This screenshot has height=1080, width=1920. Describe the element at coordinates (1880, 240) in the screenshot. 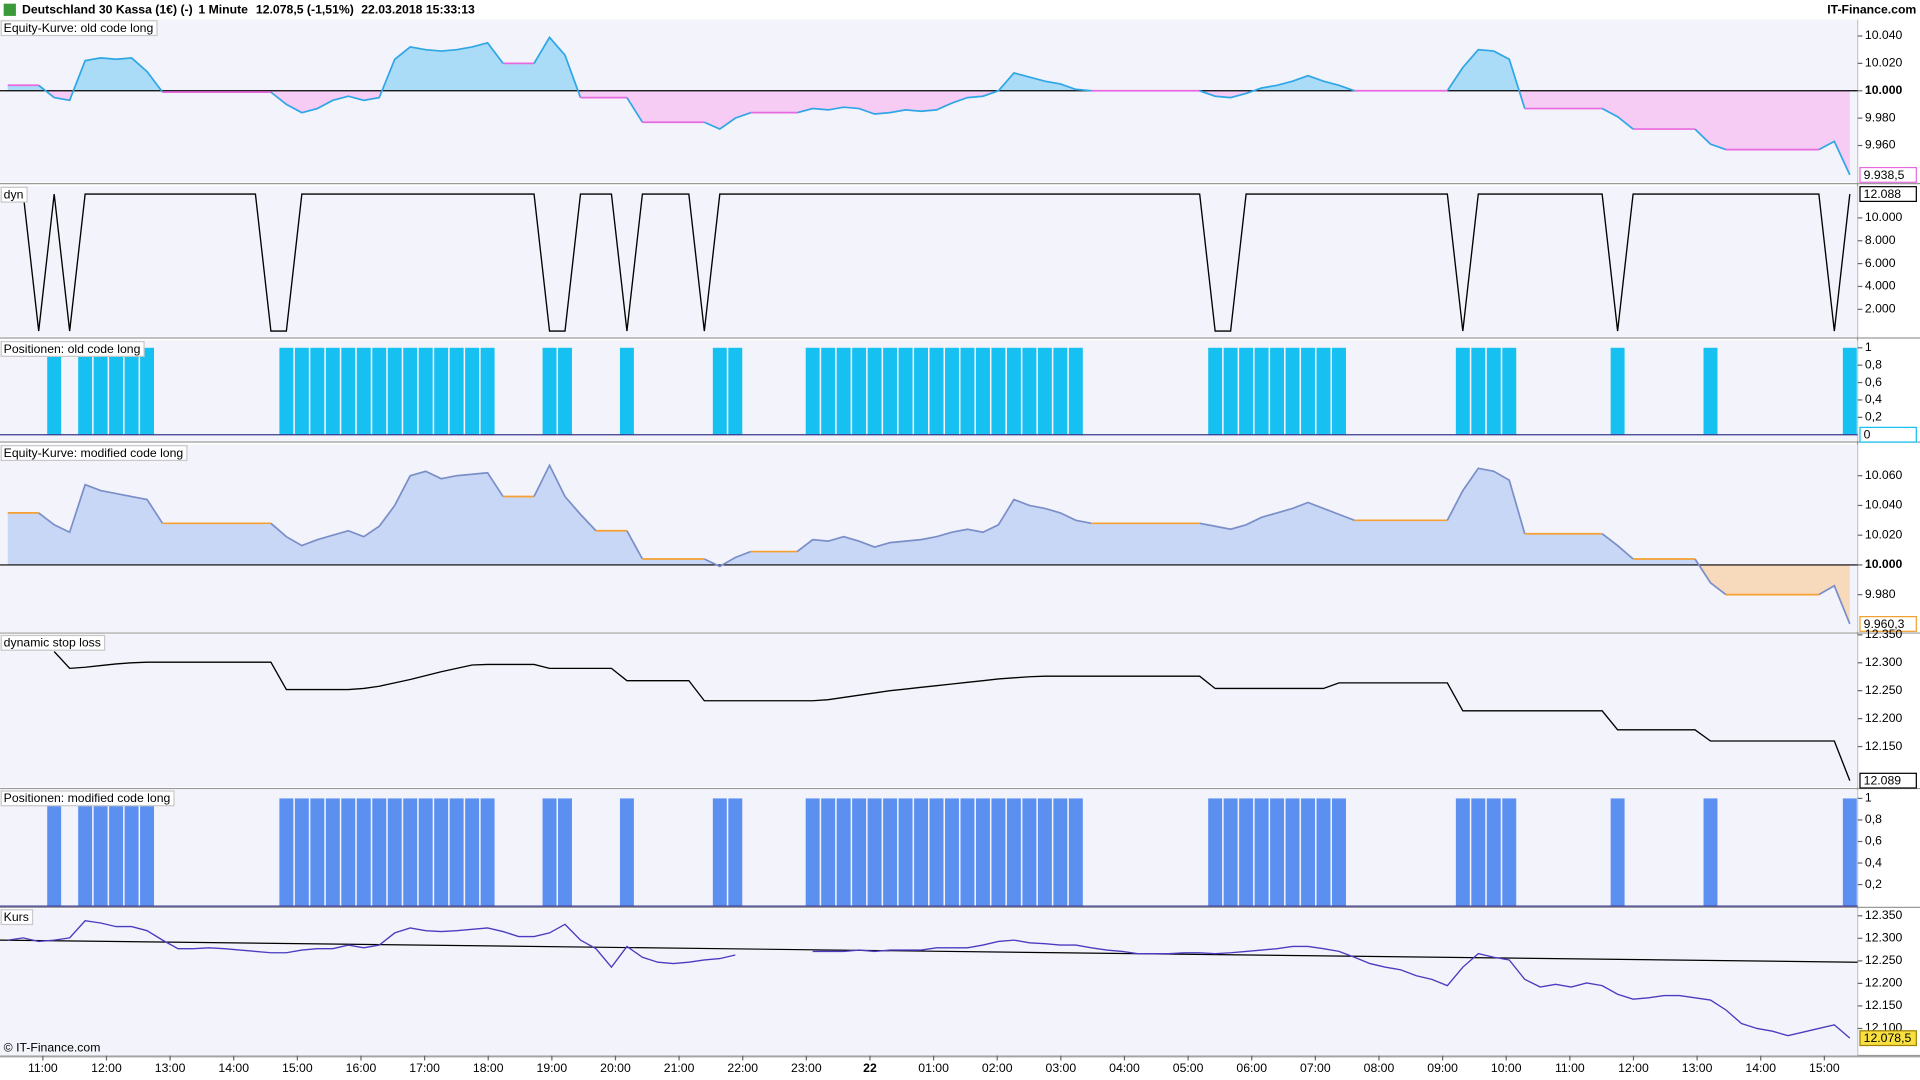

I see `y-tick-label: 8.000` at that location.